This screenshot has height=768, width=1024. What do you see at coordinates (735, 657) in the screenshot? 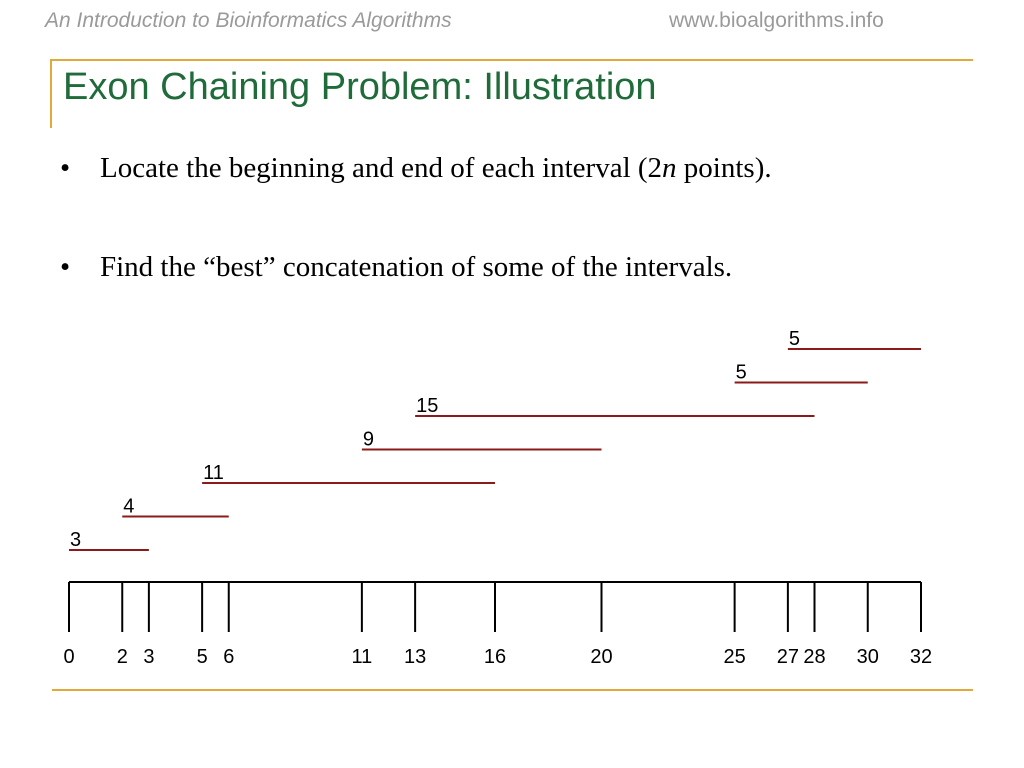
I see `axis-tick-label: 25` at bounding box center [735, 657].